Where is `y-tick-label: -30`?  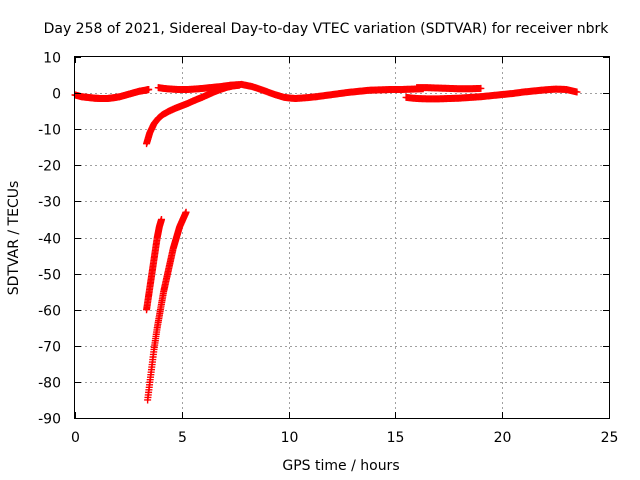
y-tick-label: -30 is located at coordinates (49, 203).